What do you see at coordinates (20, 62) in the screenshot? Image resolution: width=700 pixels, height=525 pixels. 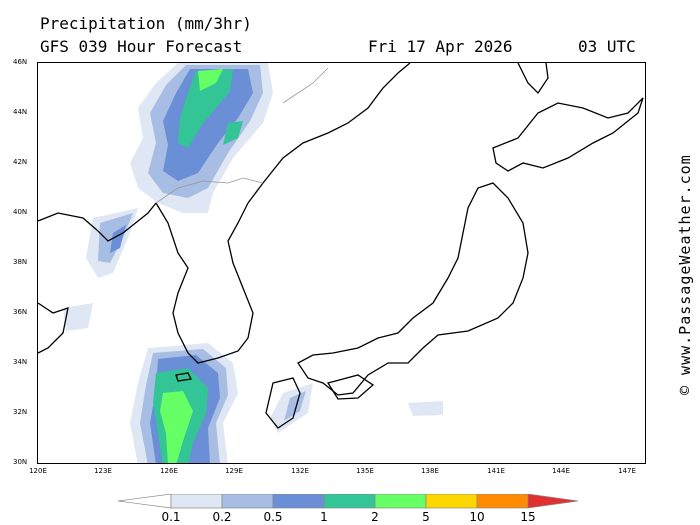 I see `lat-label: 46N` at bounding box center [20, 62].